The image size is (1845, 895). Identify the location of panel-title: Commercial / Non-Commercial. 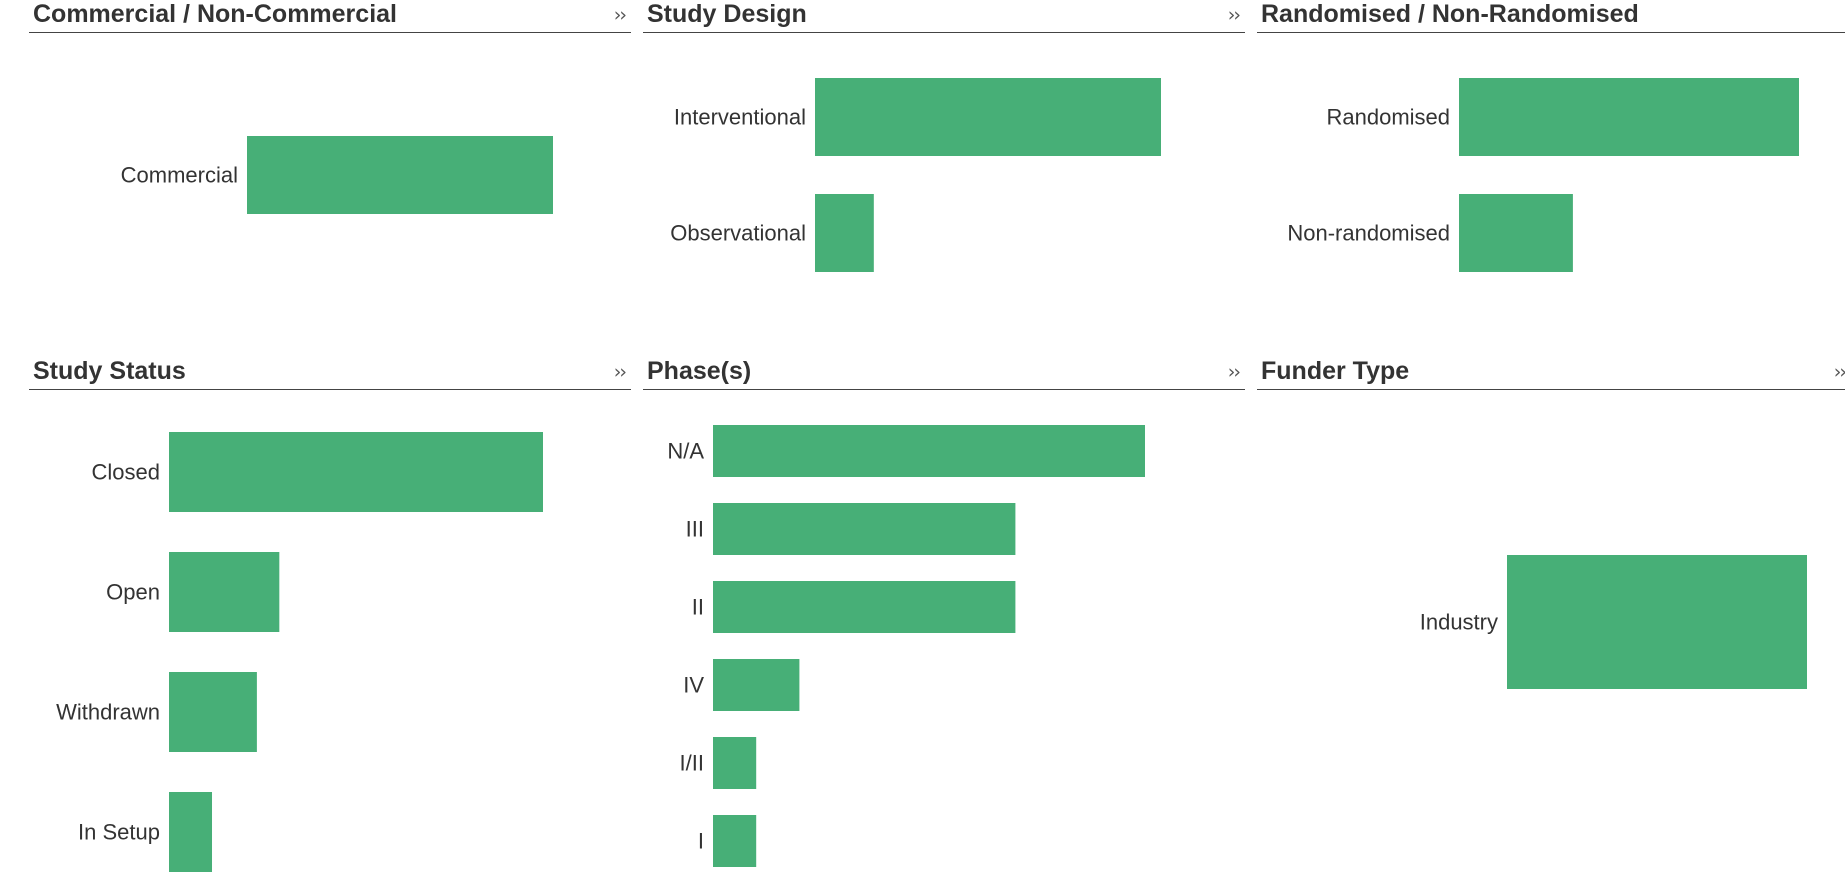
(215, 14).